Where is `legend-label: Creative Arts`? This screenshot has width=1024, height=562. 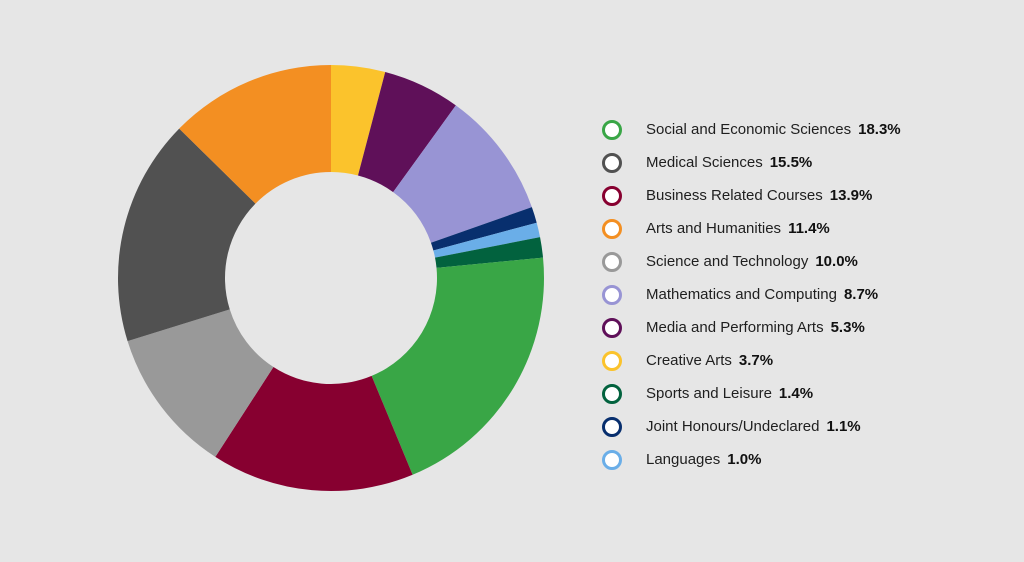
legend-label: Creative Arts is located at coordinates (689, 360).